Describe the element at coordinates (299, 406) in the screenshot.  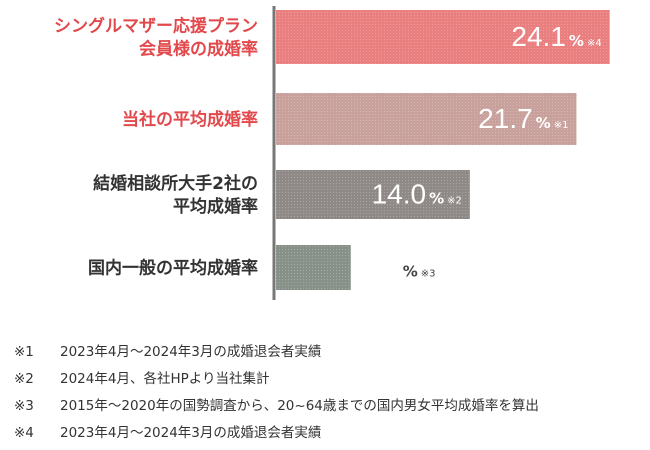
I see `footnote-text: 2015年〜2020年の国勢調査から、20~64歳までの国内男女平均成婚率を算出` at that location.